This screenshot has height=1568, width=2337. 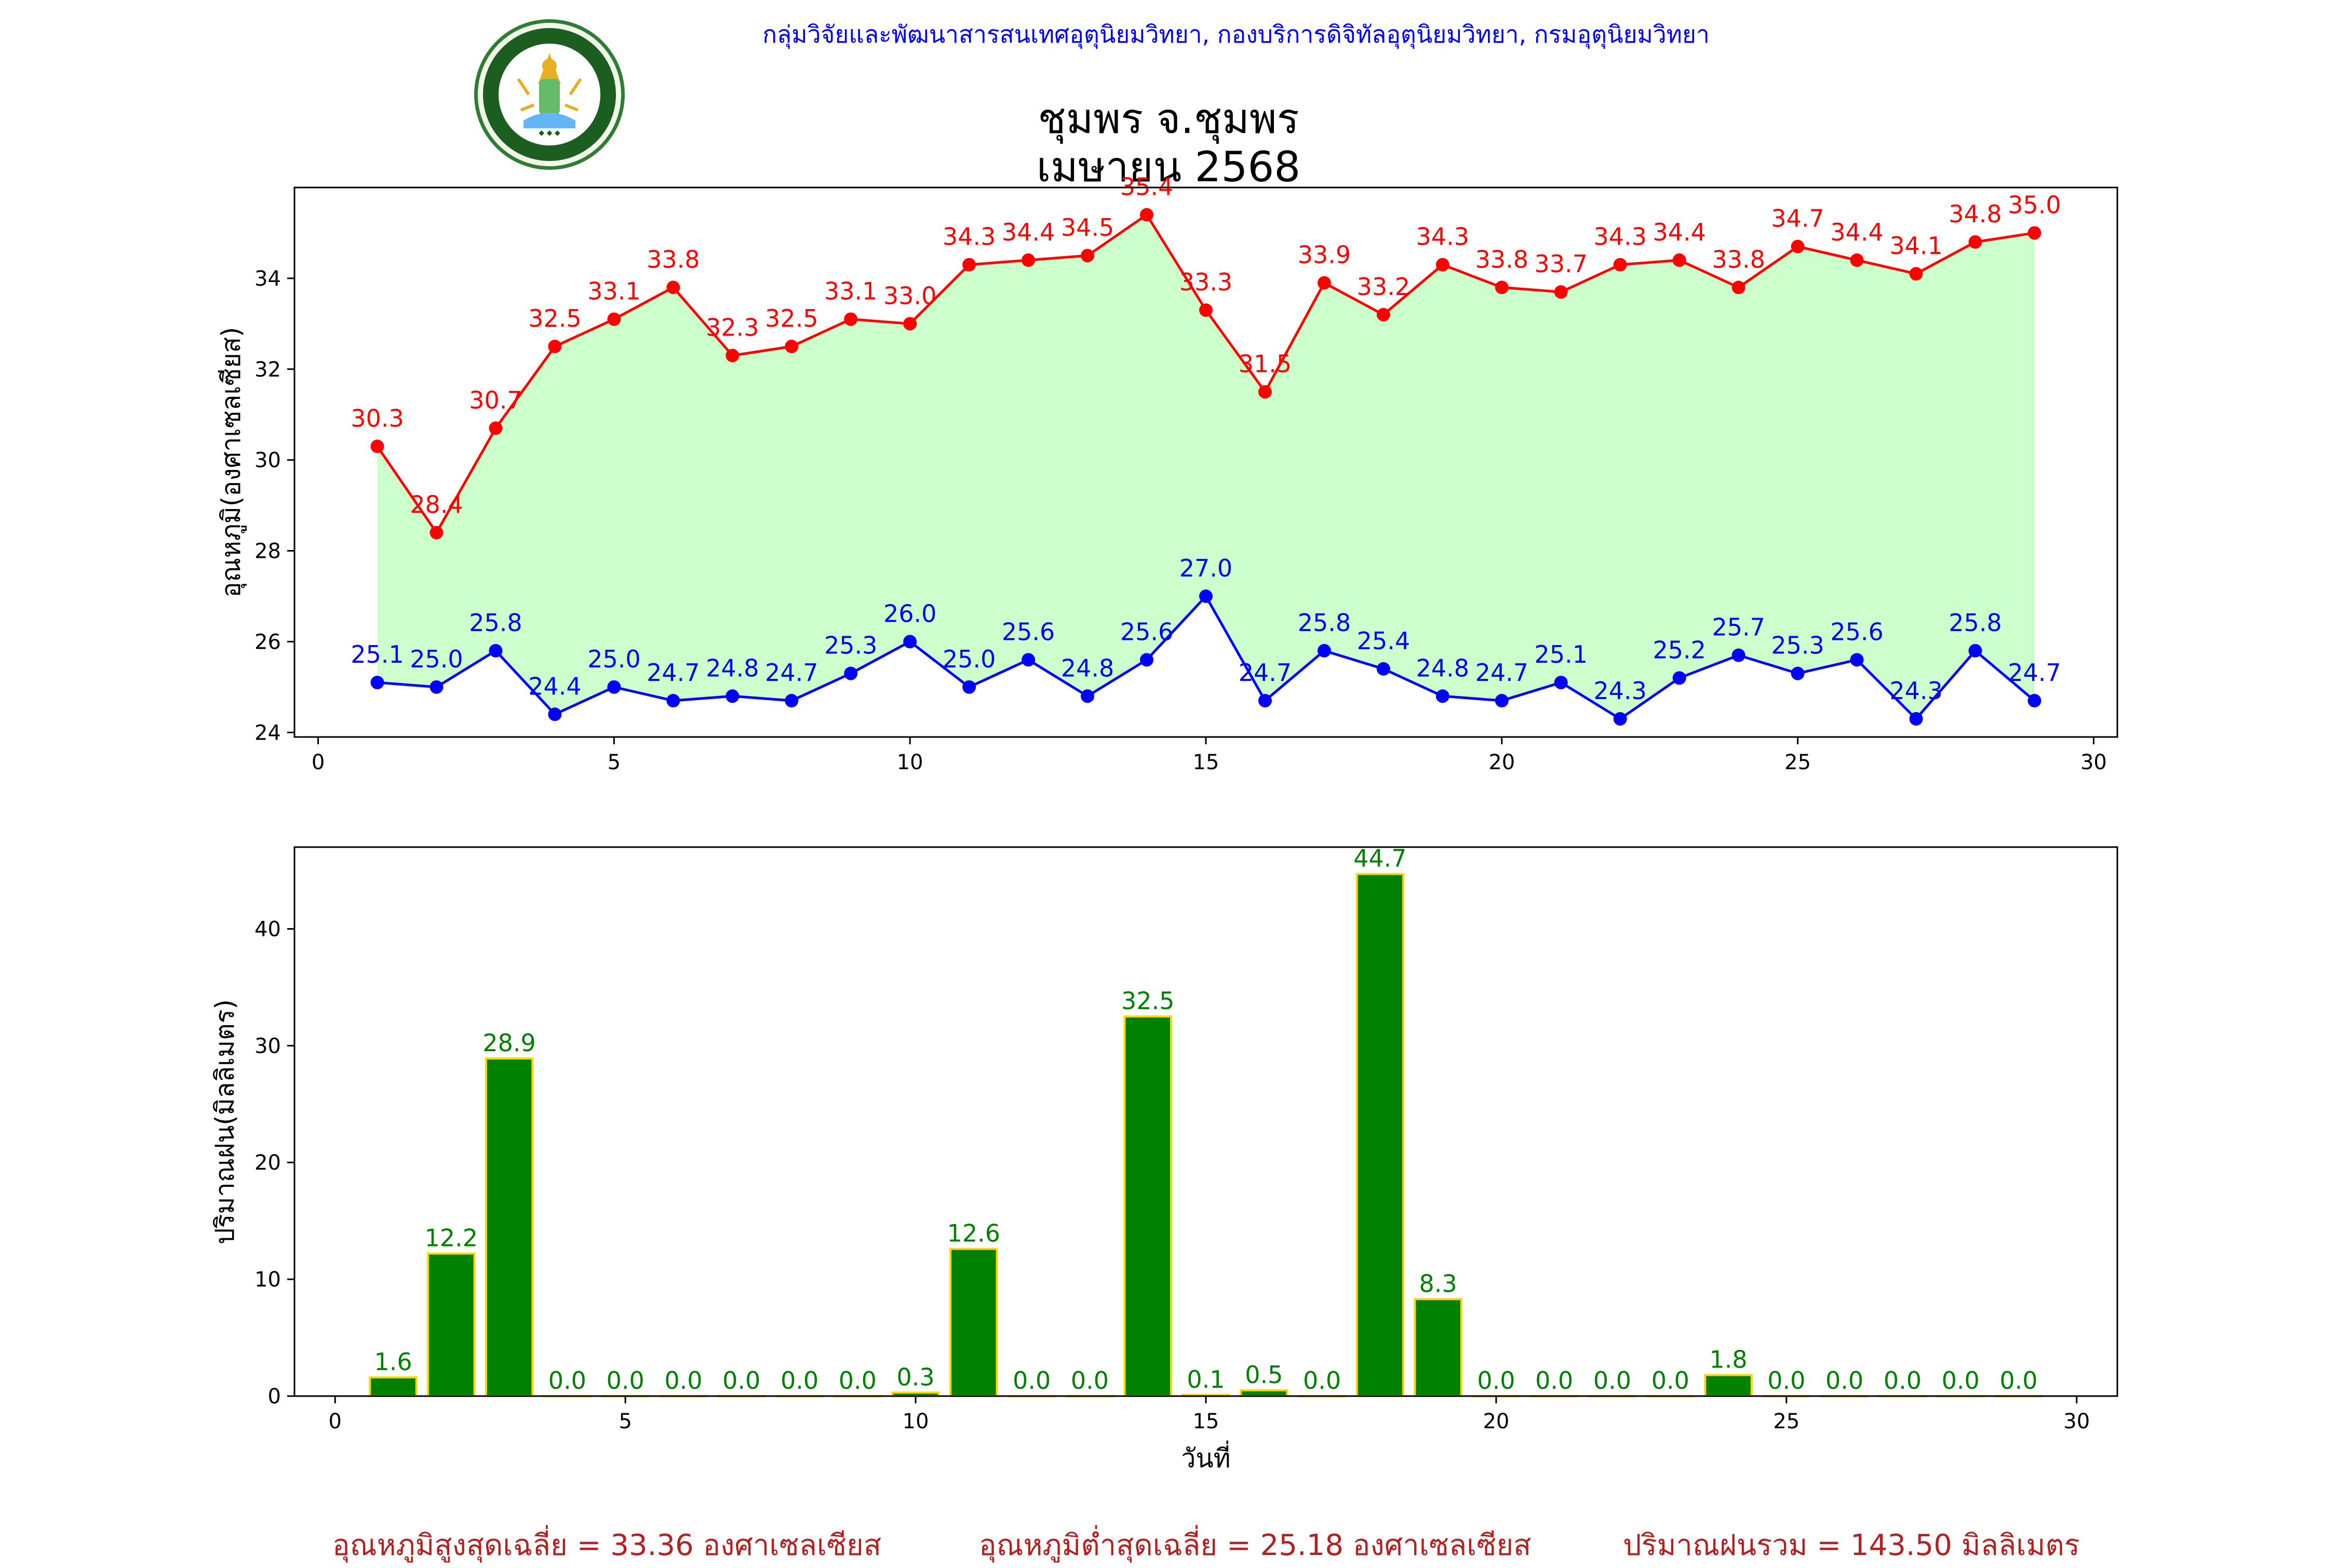 What do you see at coordinates (1206, 1379) in the screenshot?
I see `rainfall-data-label: 0.1` at bounding box center [1206, 1379].